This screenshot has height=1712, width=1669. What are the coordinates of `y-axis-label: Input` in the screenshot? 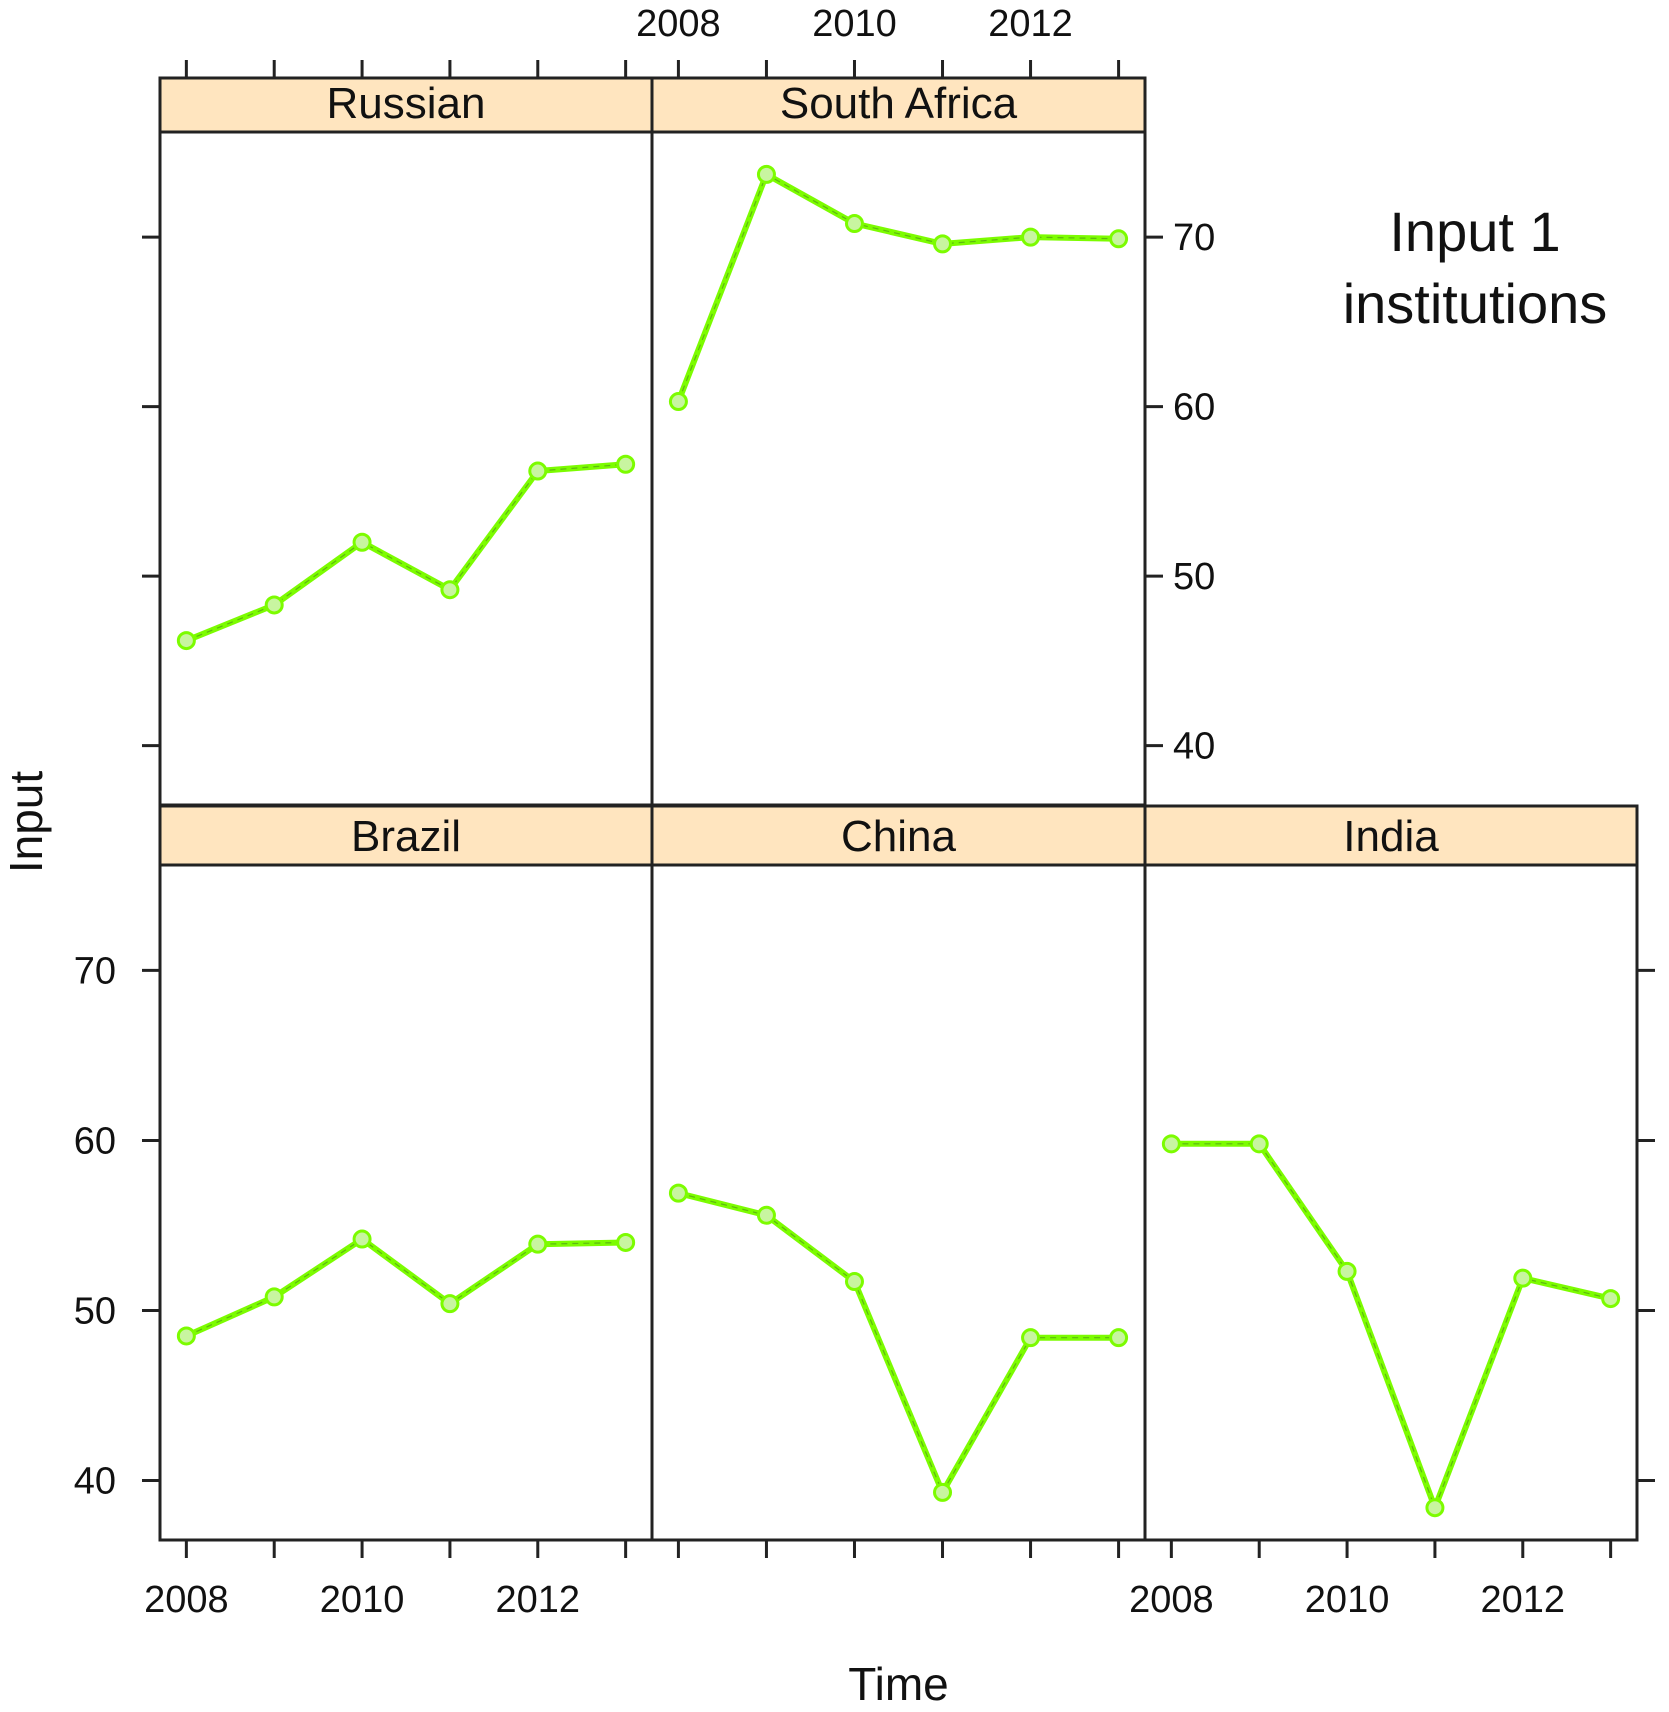 It's located at (26, 822).